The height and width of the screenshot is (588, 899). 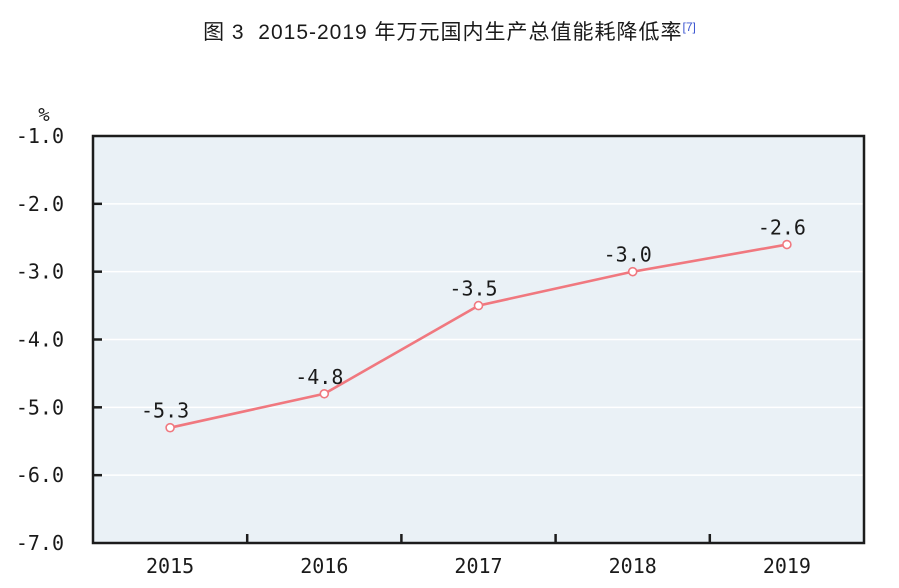 I want to click on data-point-label: -4.8, so click(x=319, y=377).